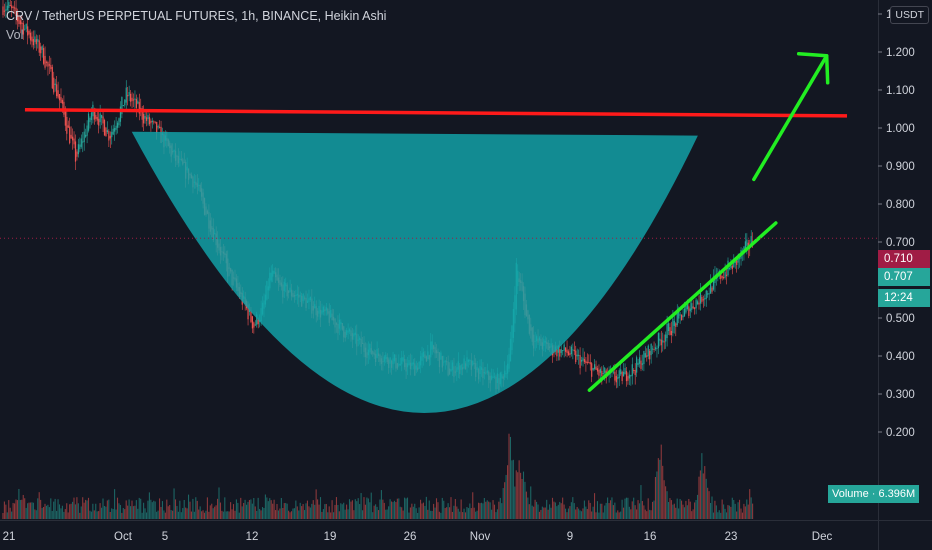  I want to click on time-tick-label: 21, so click(9, 537).